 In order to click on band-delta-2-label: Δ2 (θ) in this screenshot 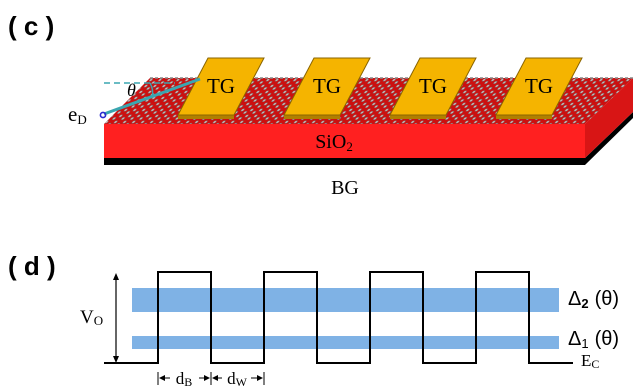, I will do `click(593, 299)`.